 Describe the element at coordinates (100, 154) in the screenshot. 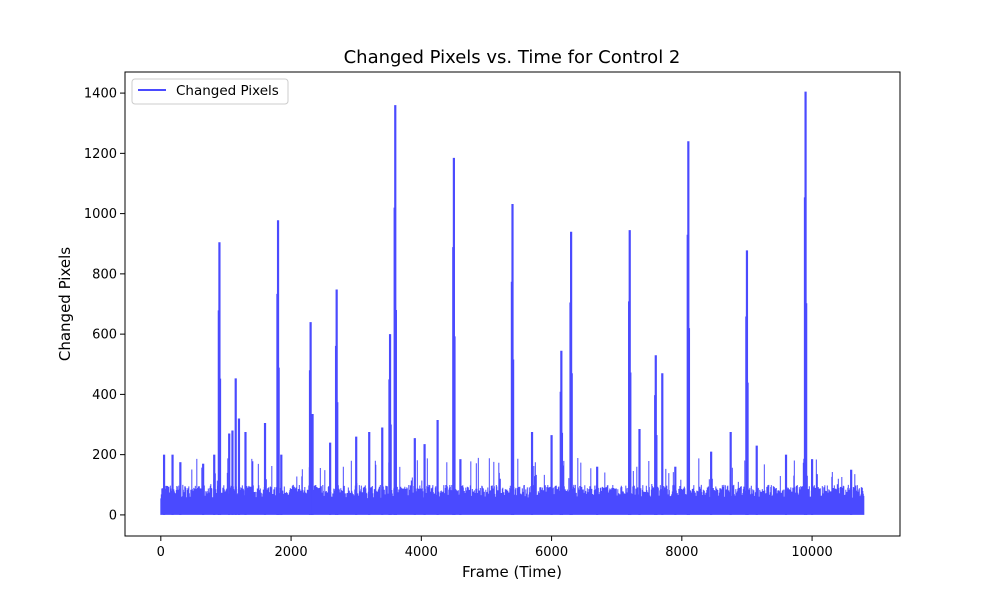

I see `y-tick-label: 1200` at that location.